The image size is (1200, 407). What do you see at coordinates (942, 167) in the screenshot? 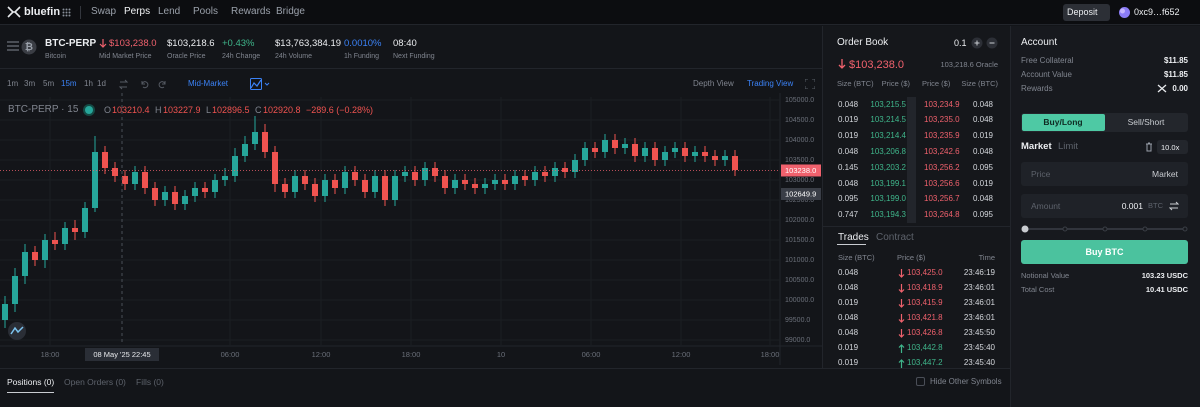
I see `ask-price: 103,256.2` at bounding box center [942, 167].